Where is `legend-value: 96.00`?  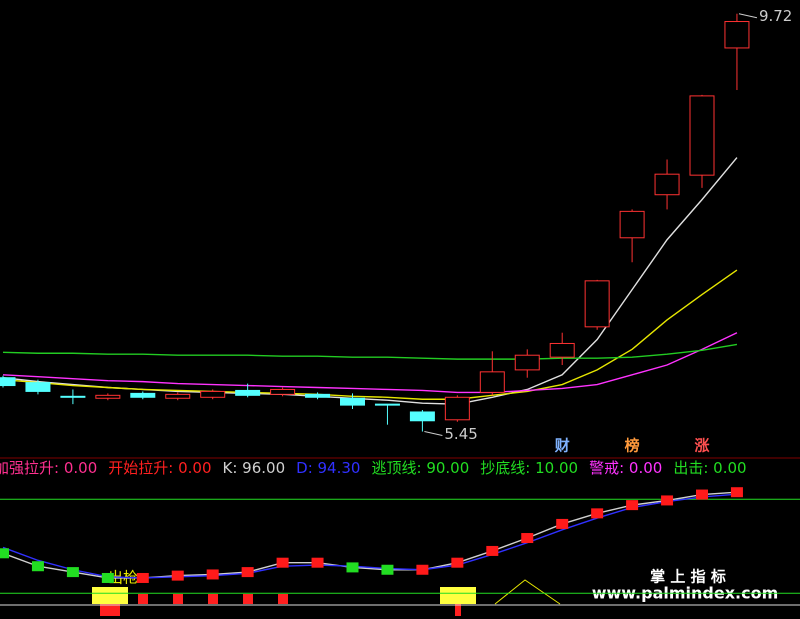 legend-value: 96.00 is located at coordinates (263, 468).